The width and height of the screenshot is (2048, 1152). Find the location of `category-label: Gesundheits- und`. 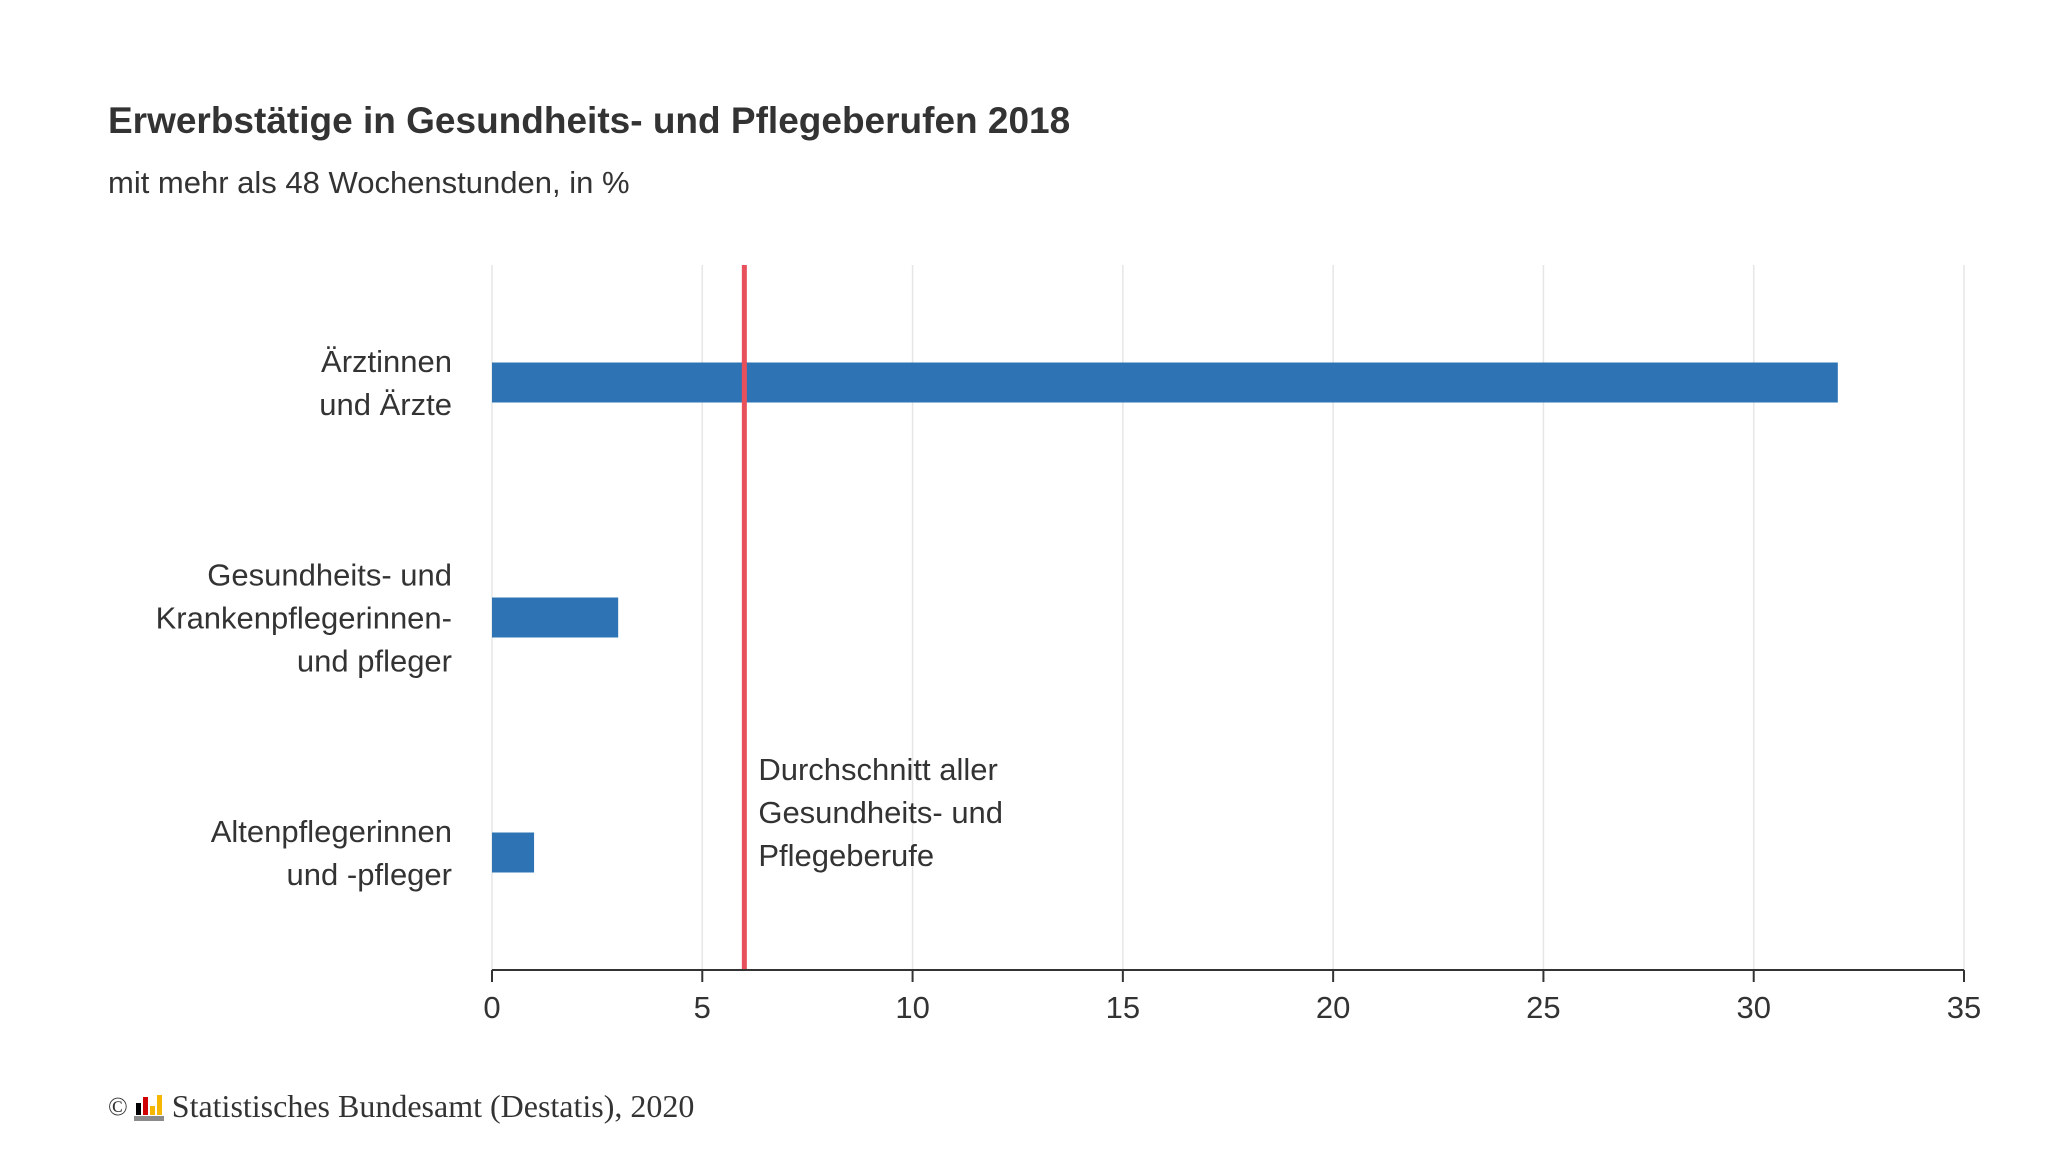

category-label: Gesundheits- und is located at coordinates (329, 575).